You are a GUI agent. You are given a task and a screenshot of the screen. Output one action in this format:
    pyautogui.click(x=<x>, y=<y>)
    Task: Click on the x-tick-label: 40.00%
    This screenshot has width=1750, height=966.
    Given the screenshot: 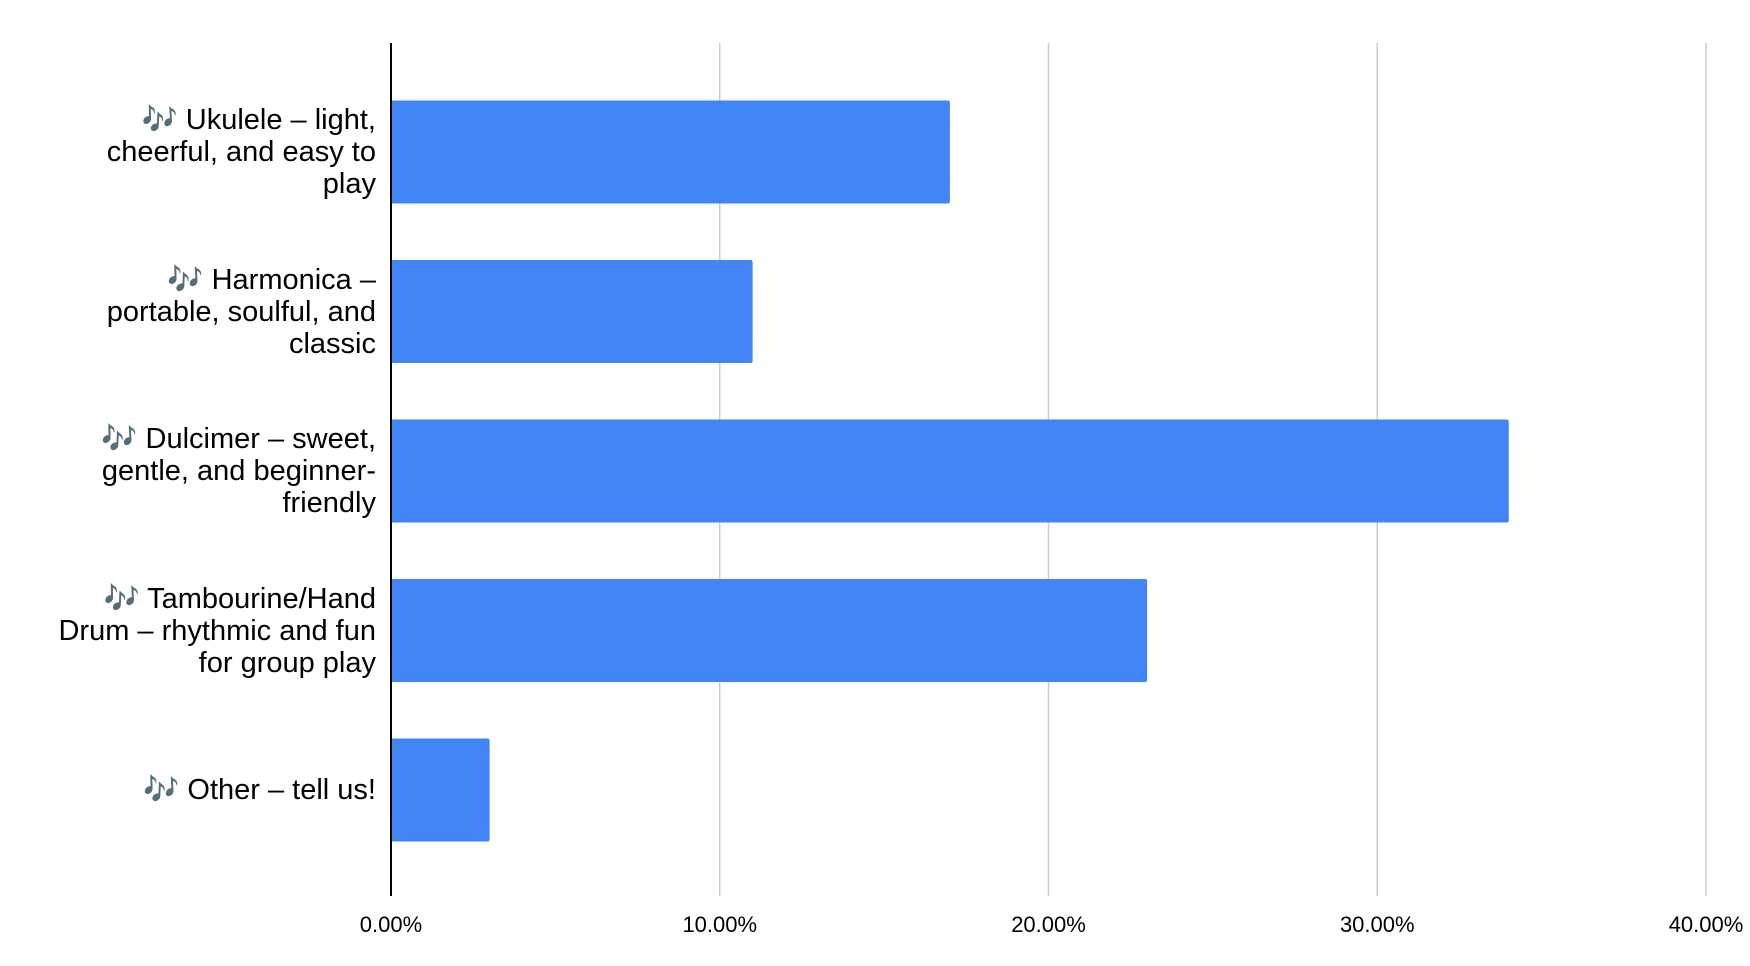 What is the action you would take?
    pyautogui.click(x=1706, y=924)
    